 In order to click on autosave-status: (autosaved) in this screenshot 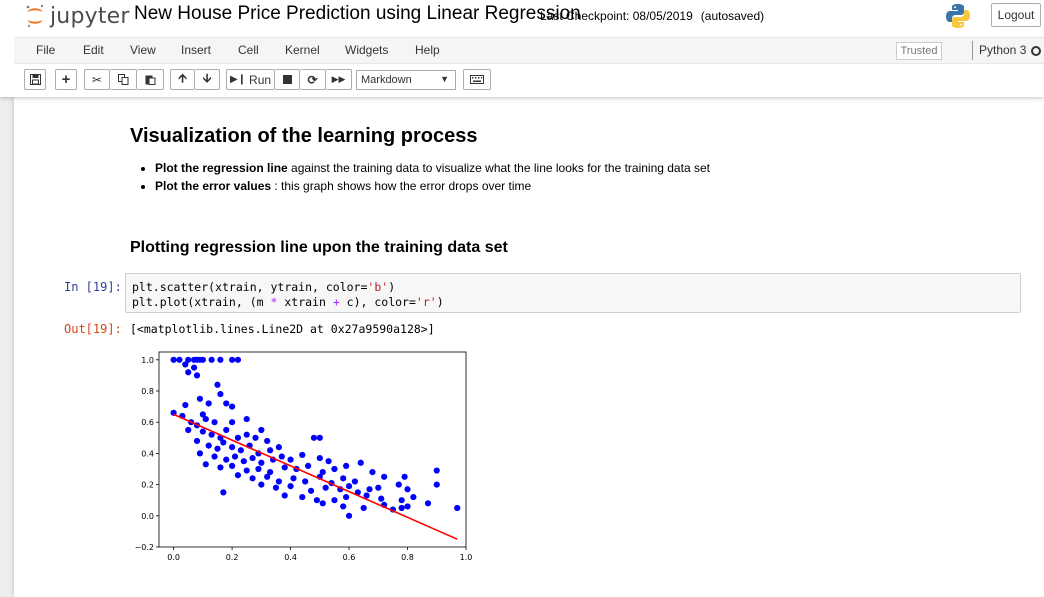, I will do `click(732, 16)`.